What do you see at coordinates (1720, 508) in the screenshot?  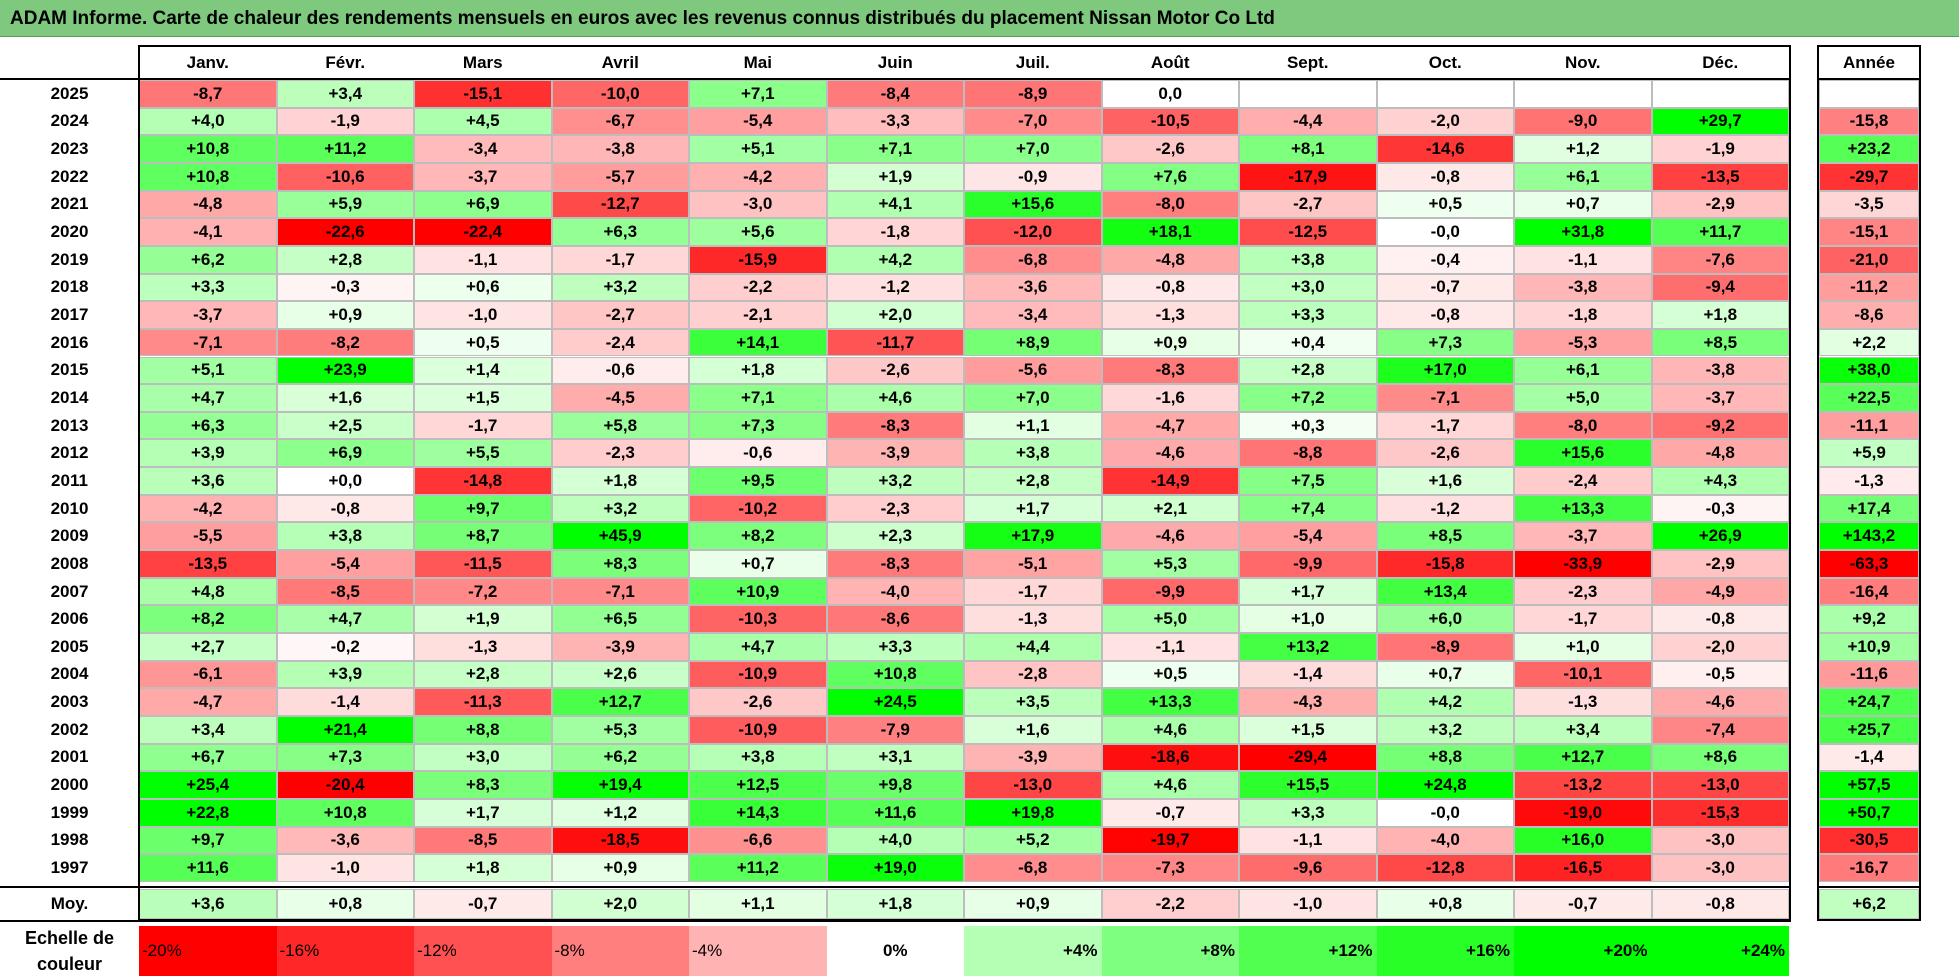 I see `heatmap-cell: -0,3` at bounding box center [1720, 508].